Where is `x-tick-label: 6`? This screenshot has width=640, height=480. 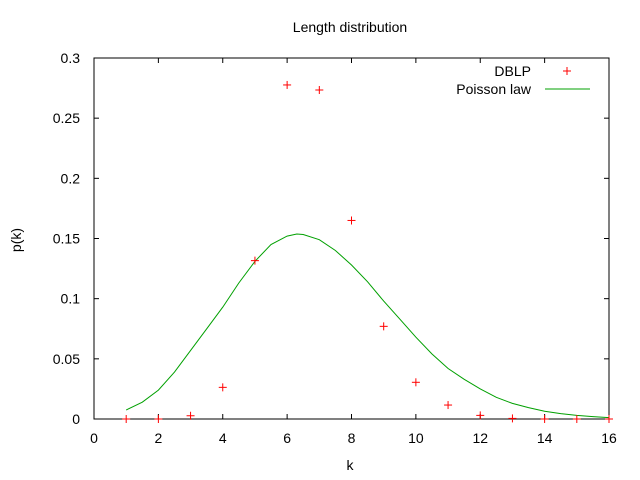 x-tick-label: 6 is located at coordinates (287, 438).